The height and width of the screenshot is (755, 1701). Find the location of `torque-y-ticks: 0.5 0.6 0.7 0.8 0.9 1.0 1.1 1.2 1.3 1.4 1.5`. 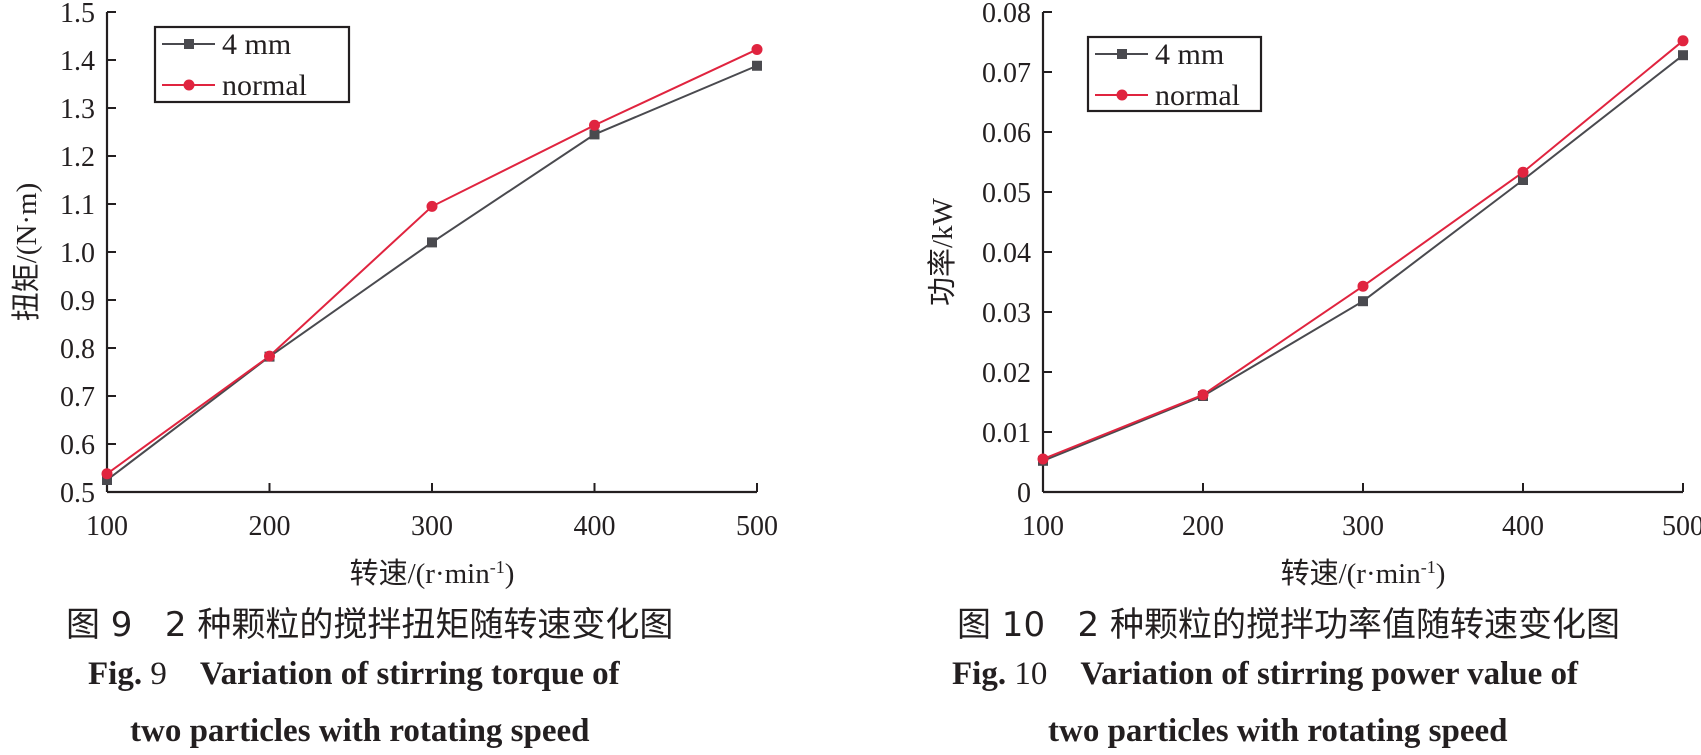

torque-y-ticks: 0.5 0.6 0.7 0.8 0.9 1.0 1.1 1.2 1.3 1.4 1.5 is located at coordinates (88, 254).